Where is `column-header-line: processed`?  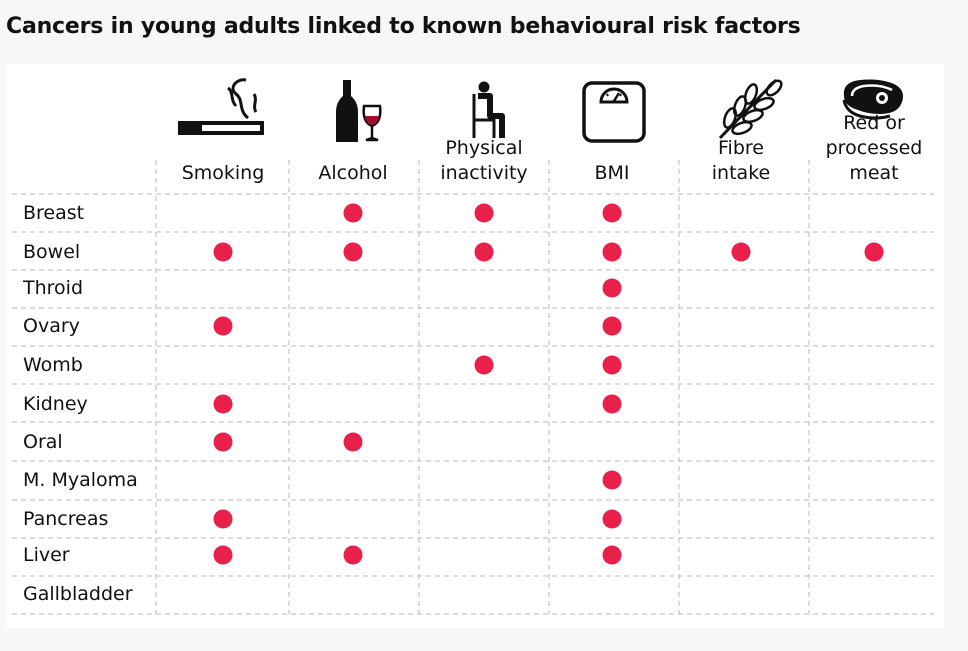
column-header-line: processed is located at coordinates (874, 148).